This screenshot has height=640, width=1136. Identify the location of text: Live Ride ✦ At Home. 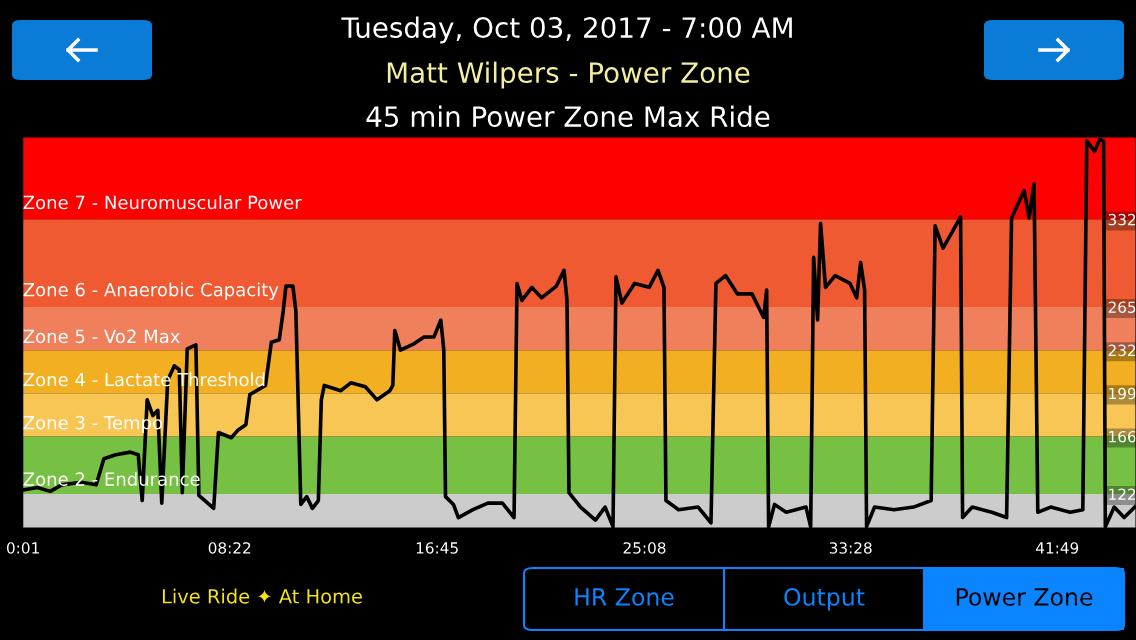
(262, 596).